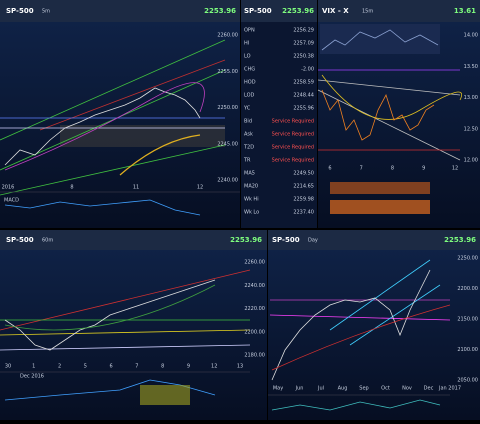  I want to click on quote-label: LOD, so click(249, 96).